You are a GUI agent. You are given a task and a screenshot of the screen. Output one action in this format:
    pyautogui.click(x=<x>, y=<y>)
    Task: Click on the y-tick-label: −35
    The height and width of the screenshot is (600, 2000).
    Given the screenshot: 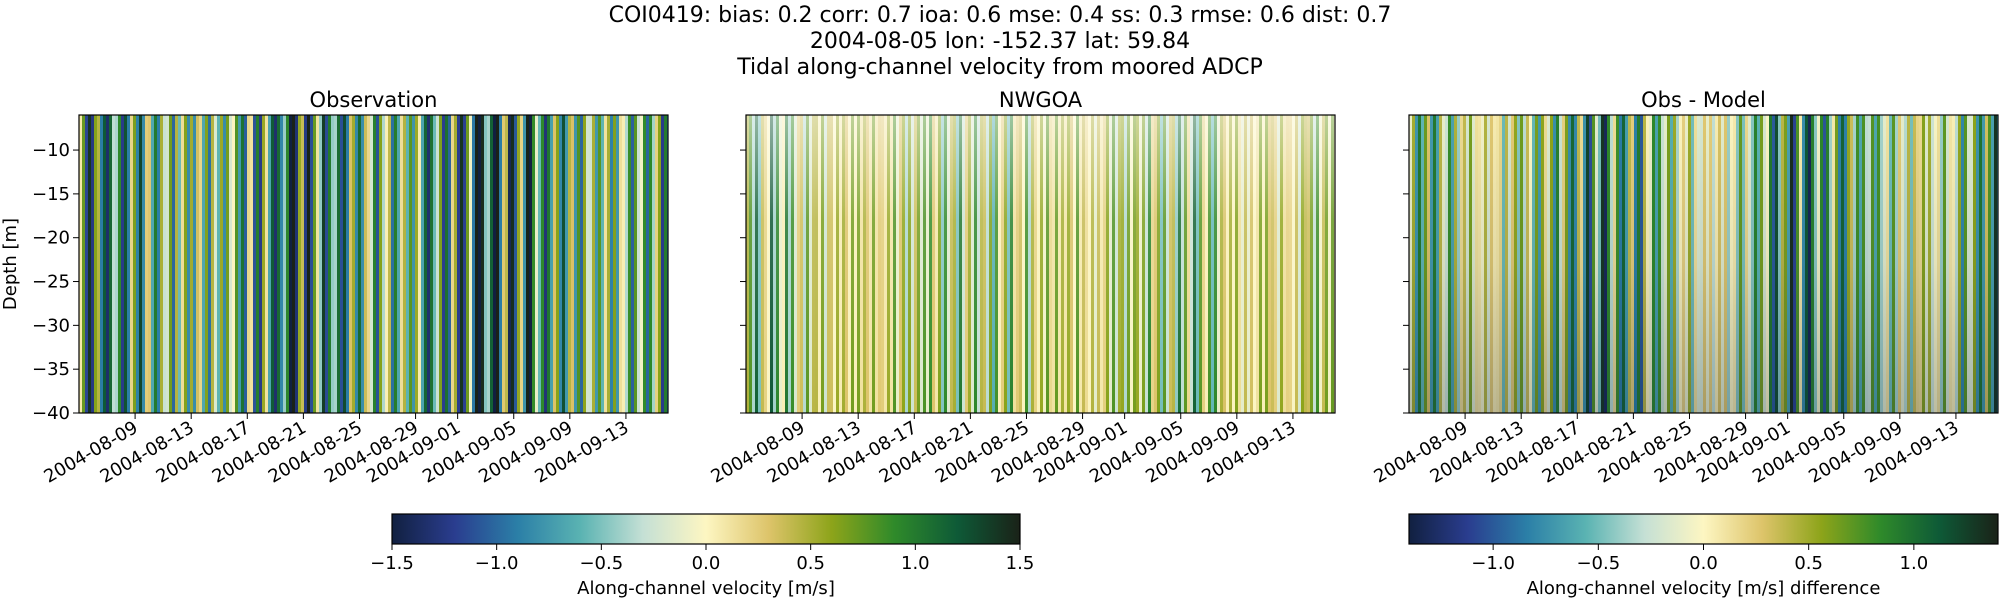 What is the action you would take?
    pyautogui.click(x=51, y=369)
    